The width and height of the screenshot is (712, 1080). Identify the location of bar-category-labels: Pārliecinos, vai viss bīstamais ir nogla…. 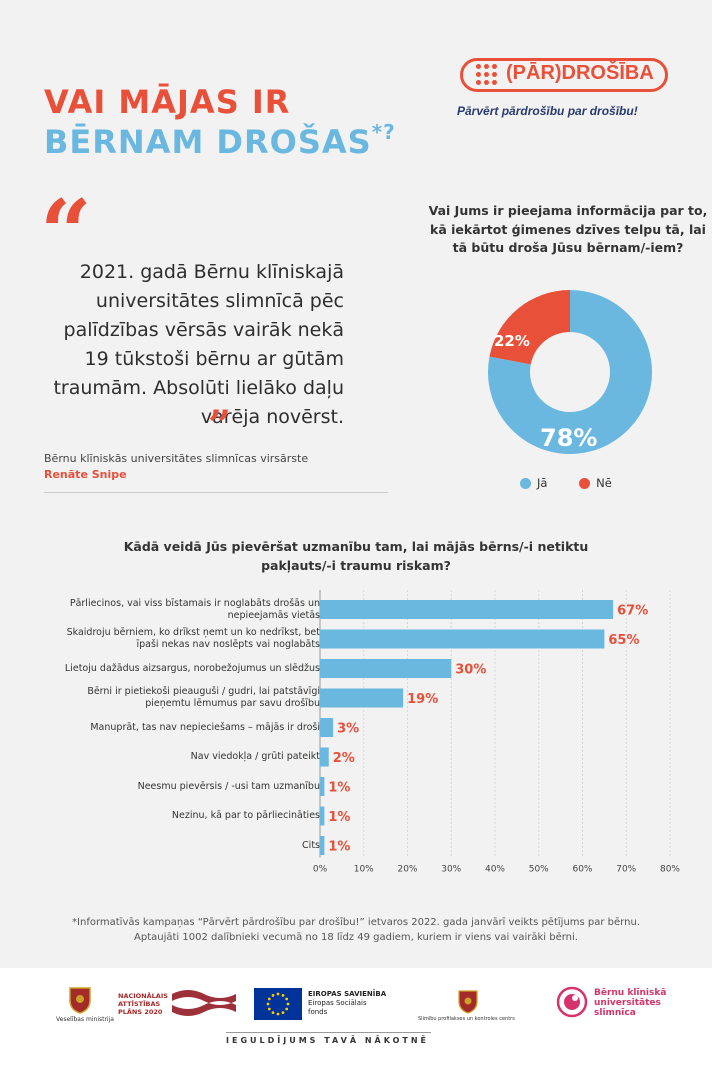
(180, 725).